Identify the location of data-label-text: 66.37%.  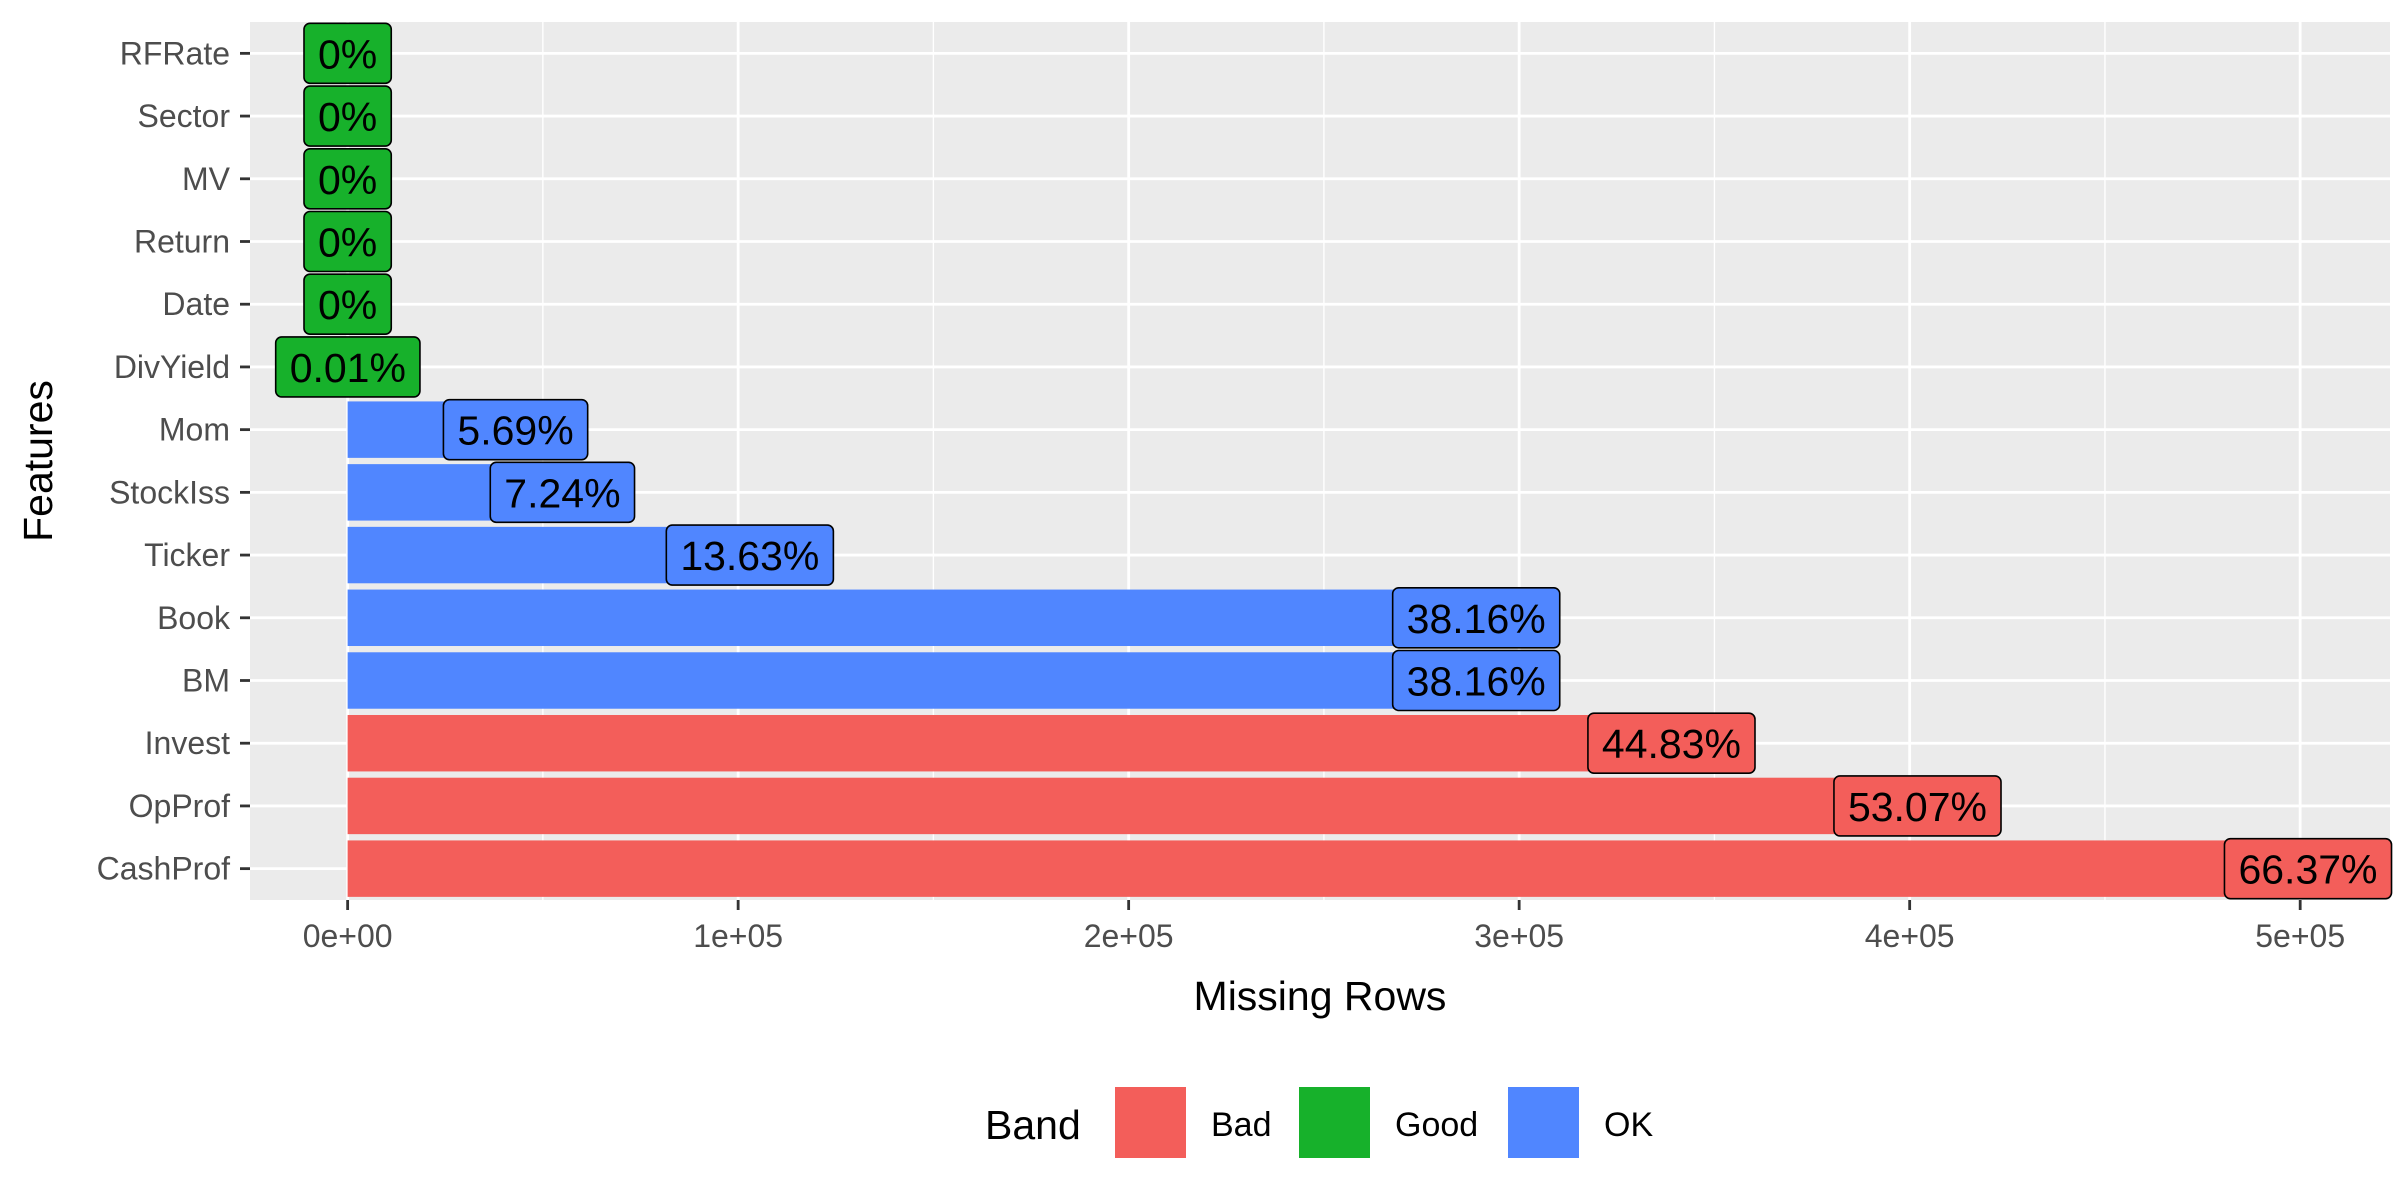
(2307, 870).